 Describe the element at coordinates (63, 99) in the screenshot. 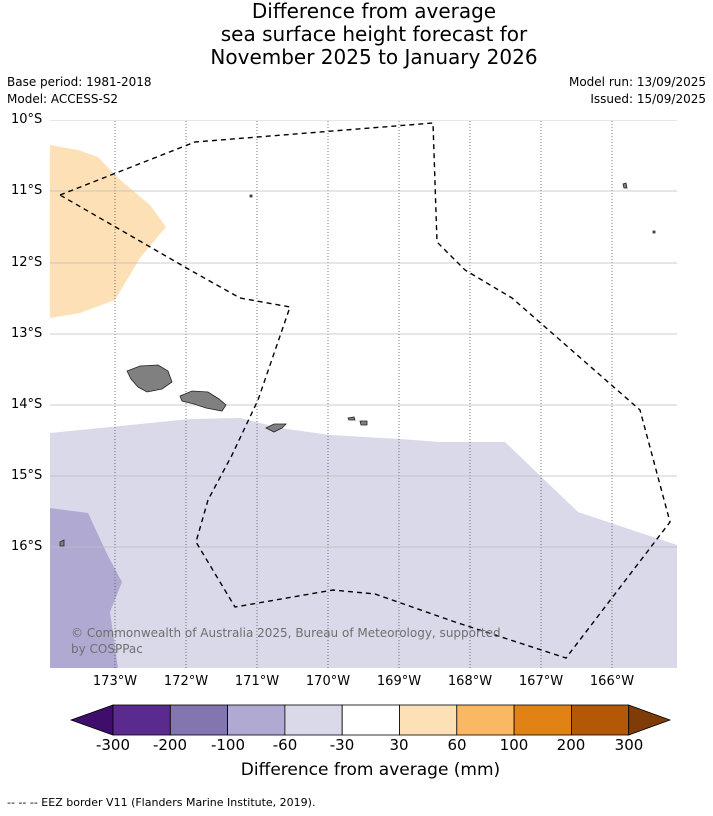

I see `model-name: Model: ACCESS-S2` at that location.